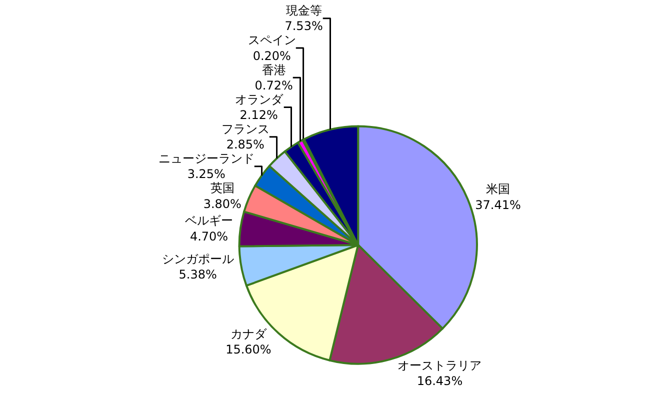 The width and height of the screenshot is (669, 397). I want to click on data-label: 2.12%, so click(259, 115).